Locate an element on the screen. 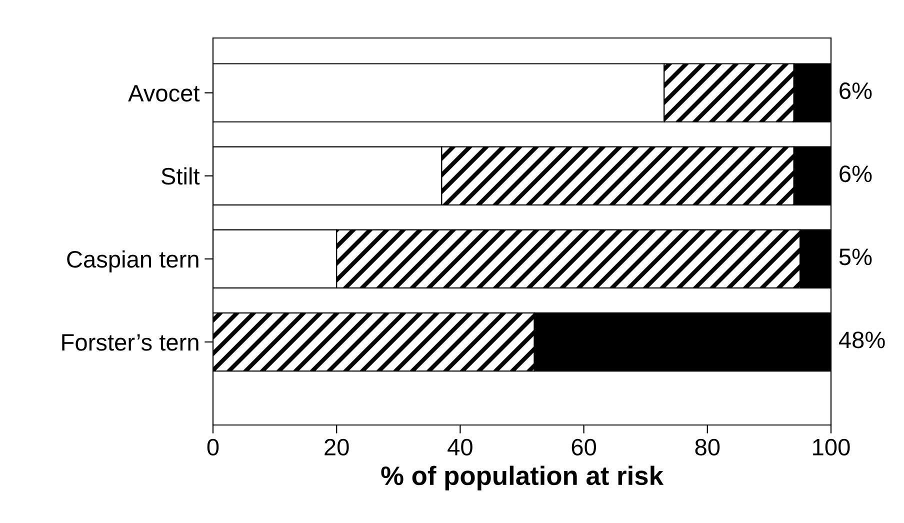 The image size is (904, 523). y-tick-label: Caspian tern is located at coordinates (132, 261).